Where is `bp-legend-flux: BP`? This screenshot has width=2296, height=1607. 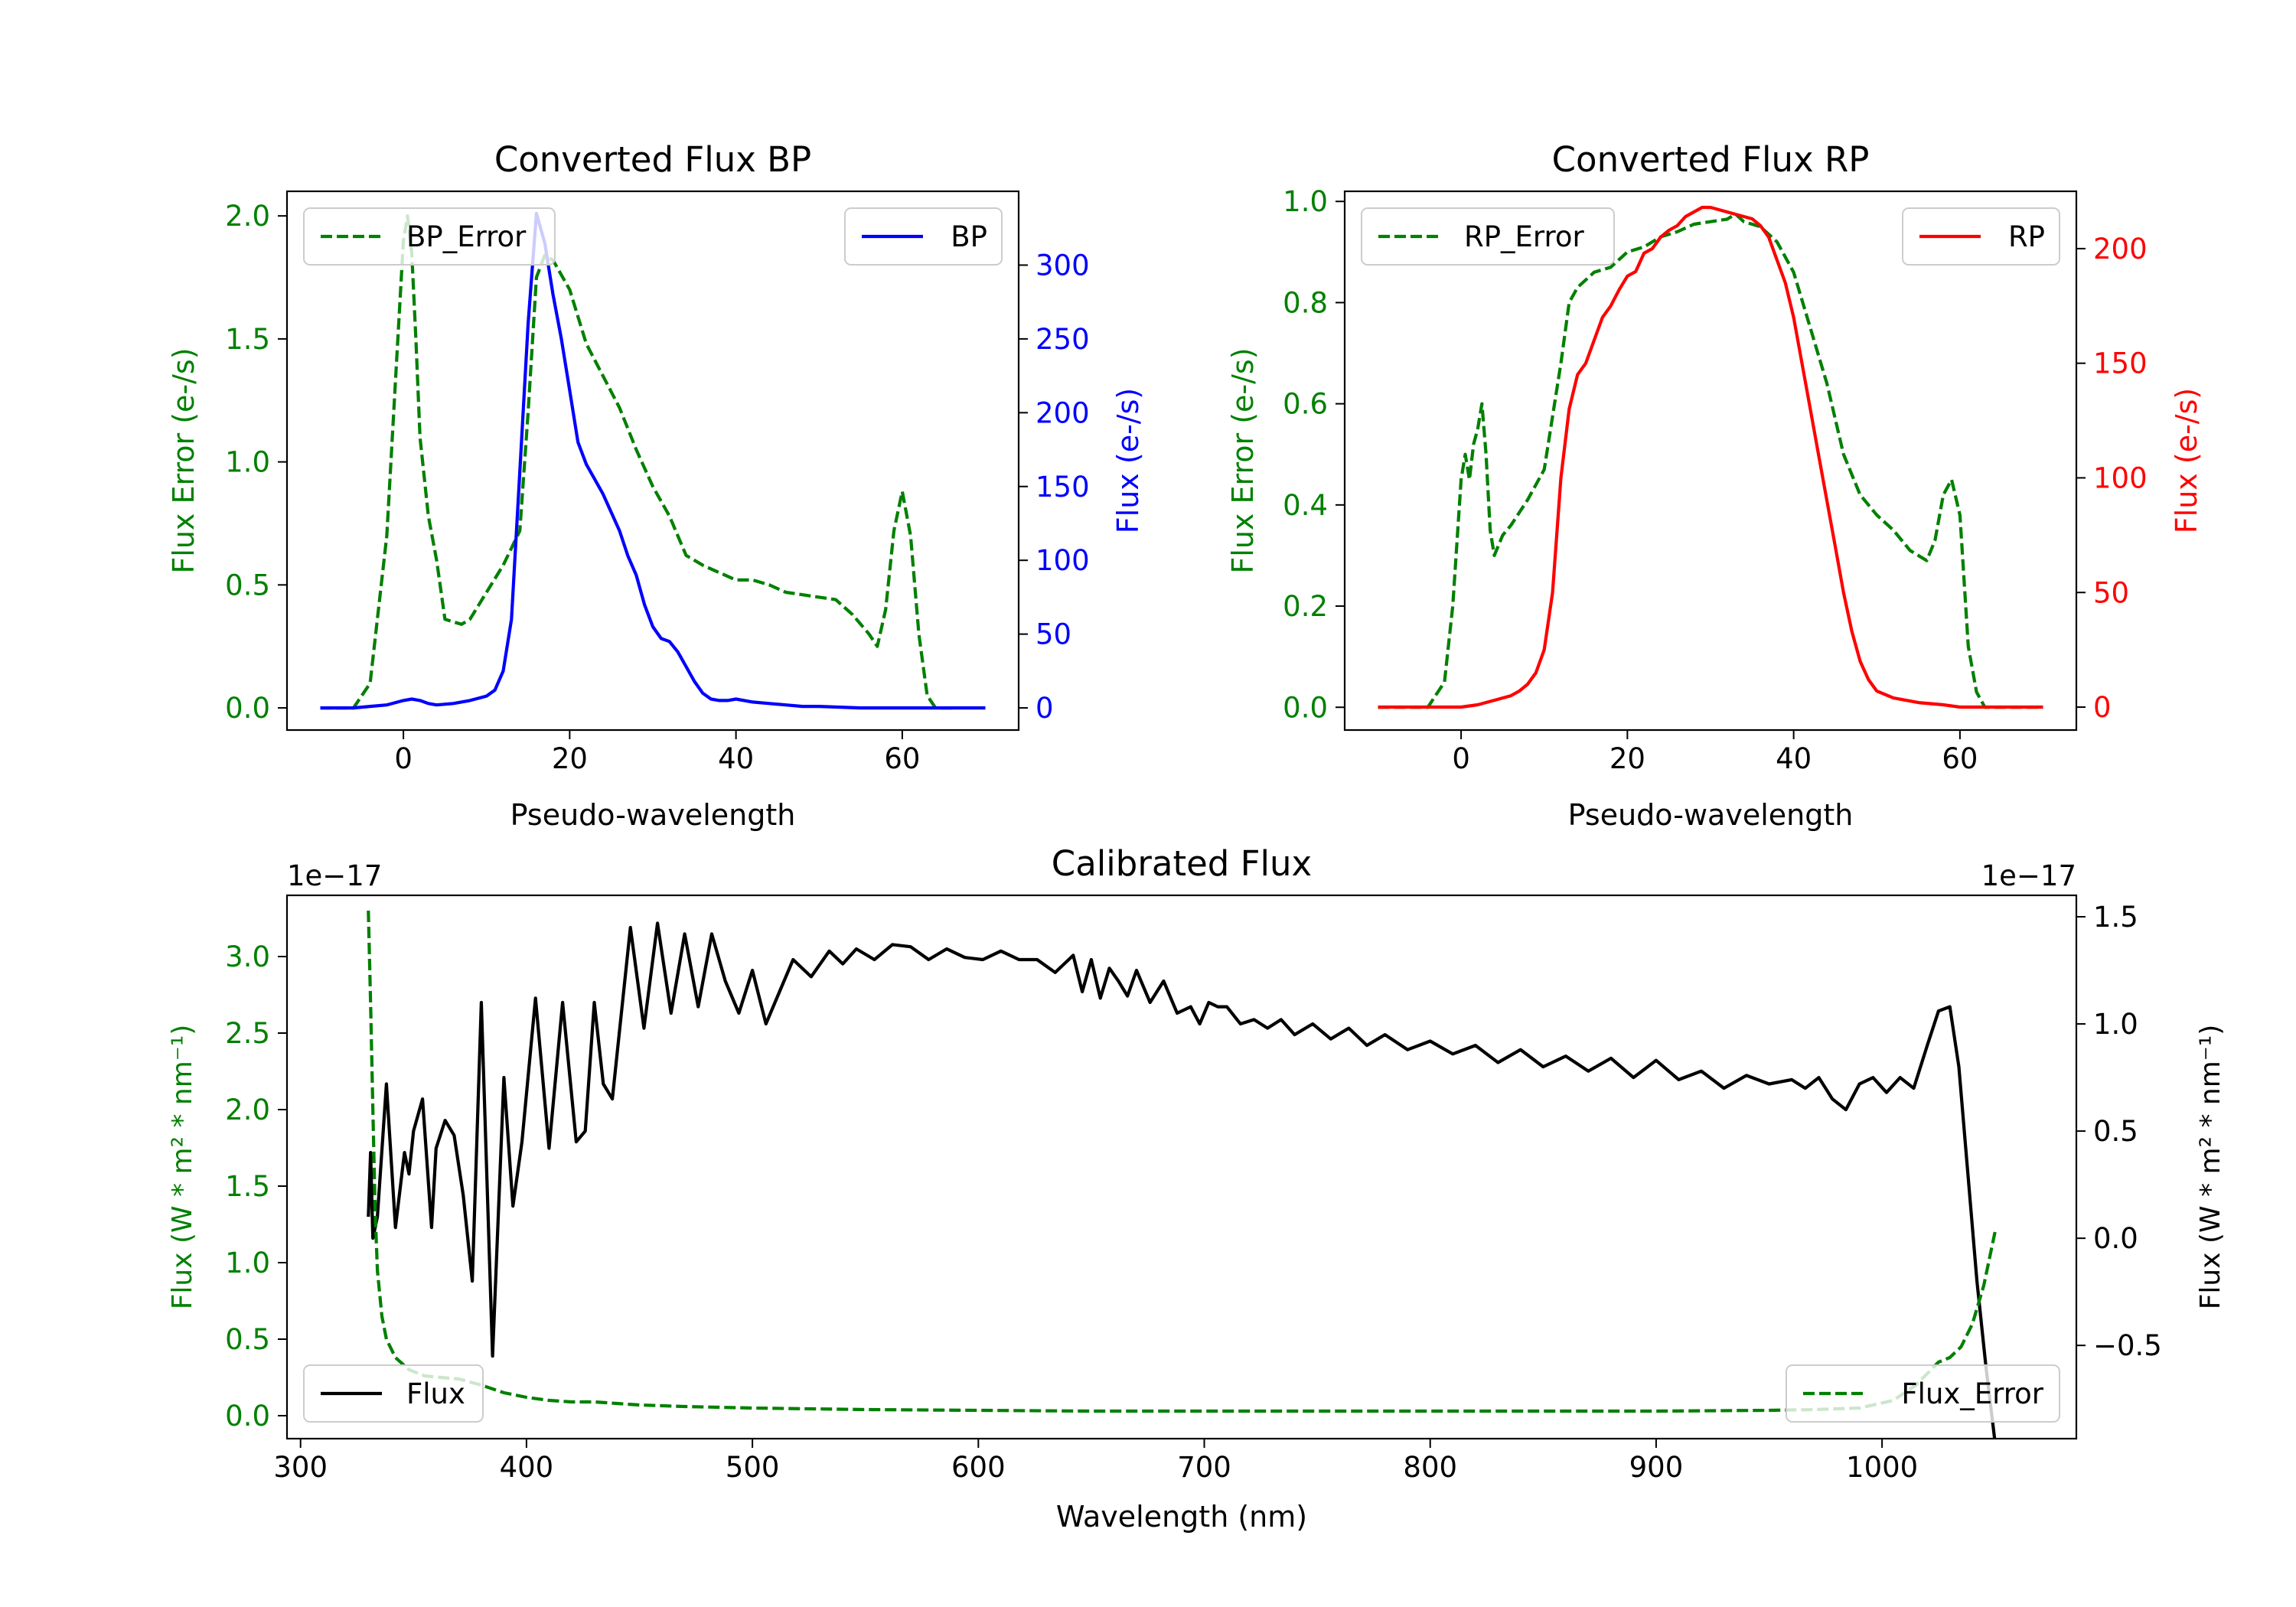
bp-legend-flux: BP is located at coordinates (923, 237).